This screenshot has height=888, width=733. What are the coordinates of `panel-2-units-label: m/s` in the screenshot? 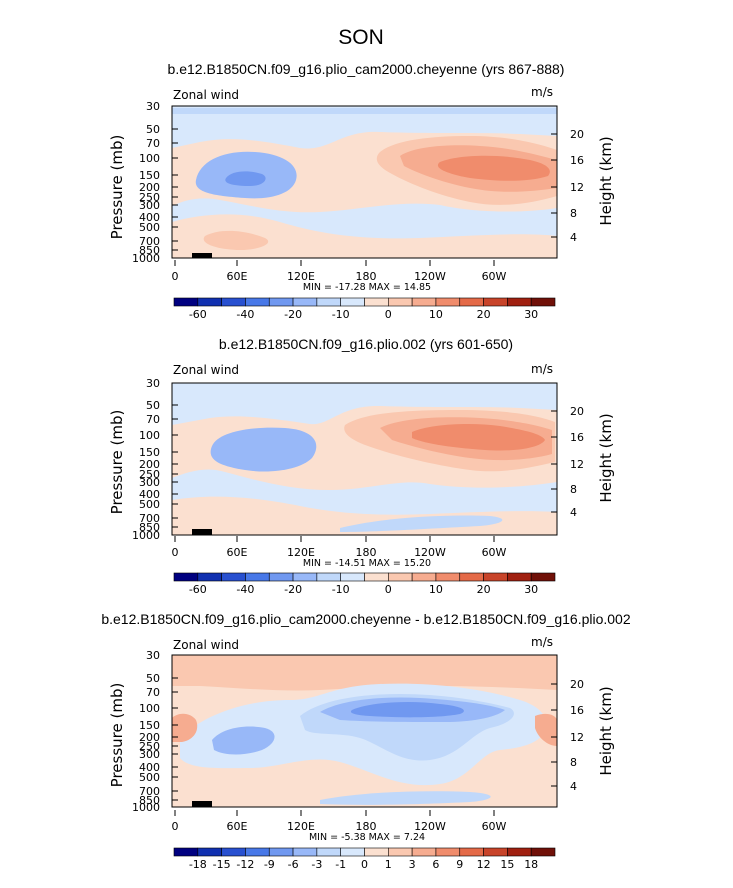 It's located at (542, 369).